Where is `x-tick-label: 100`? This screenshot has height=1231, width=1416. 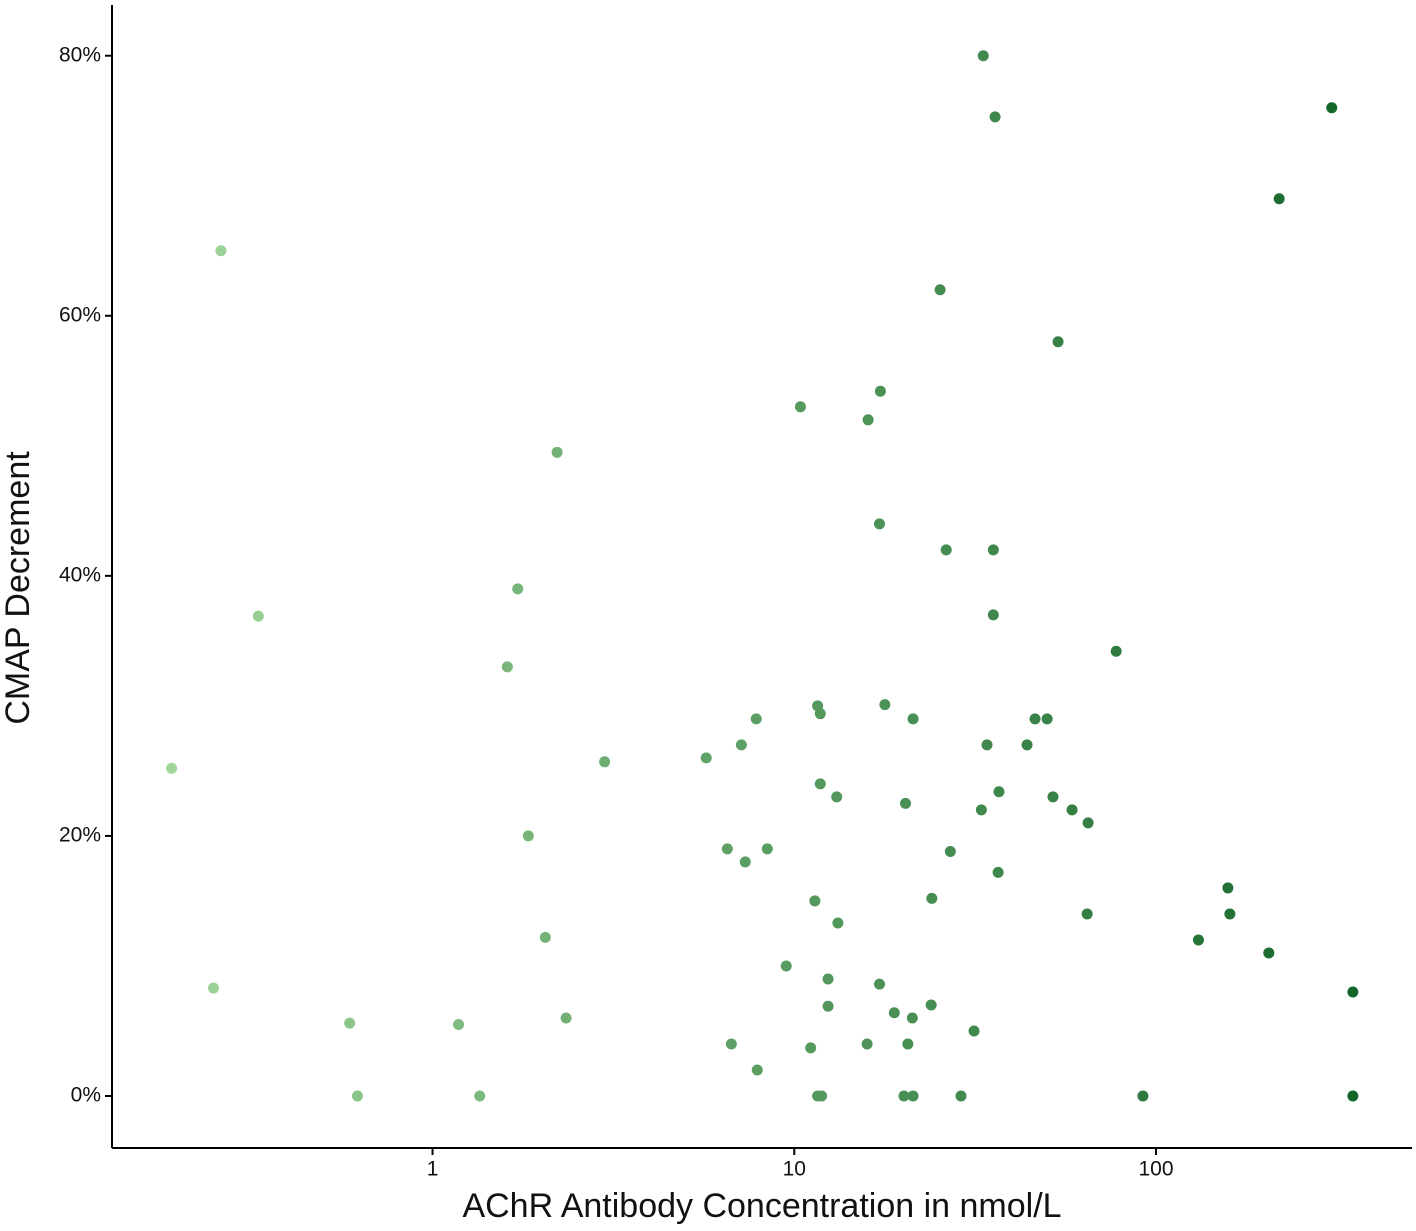
x-tick-label: 100 is located at coordinates (1156, 1169).